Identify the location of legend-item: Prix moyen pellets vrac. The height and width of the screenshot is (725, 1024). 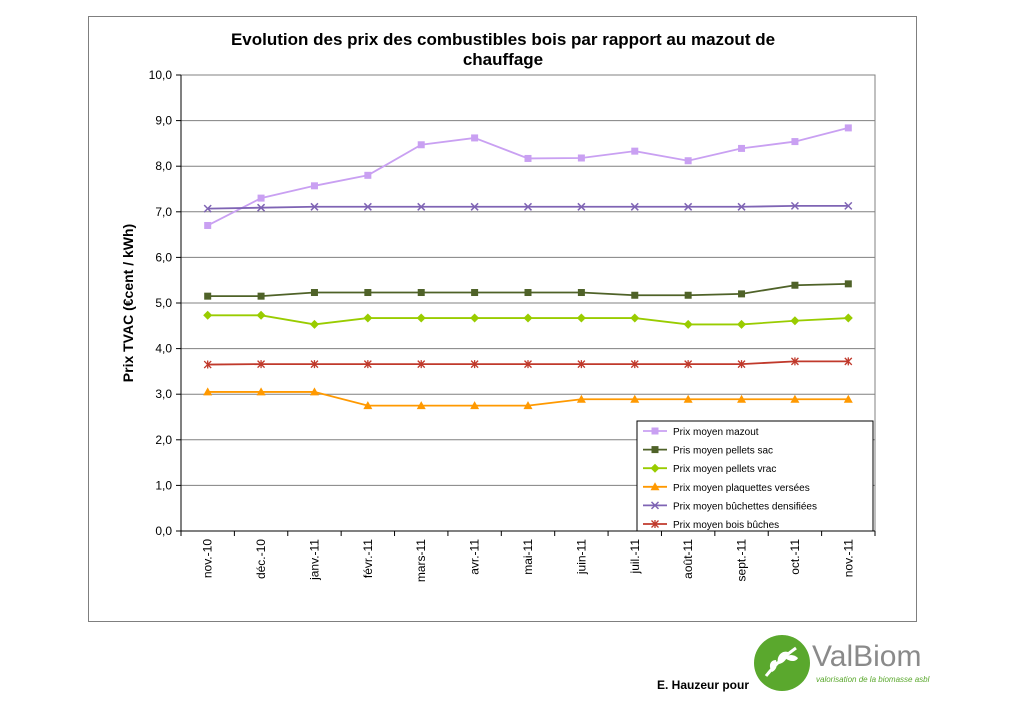
(709, 469).